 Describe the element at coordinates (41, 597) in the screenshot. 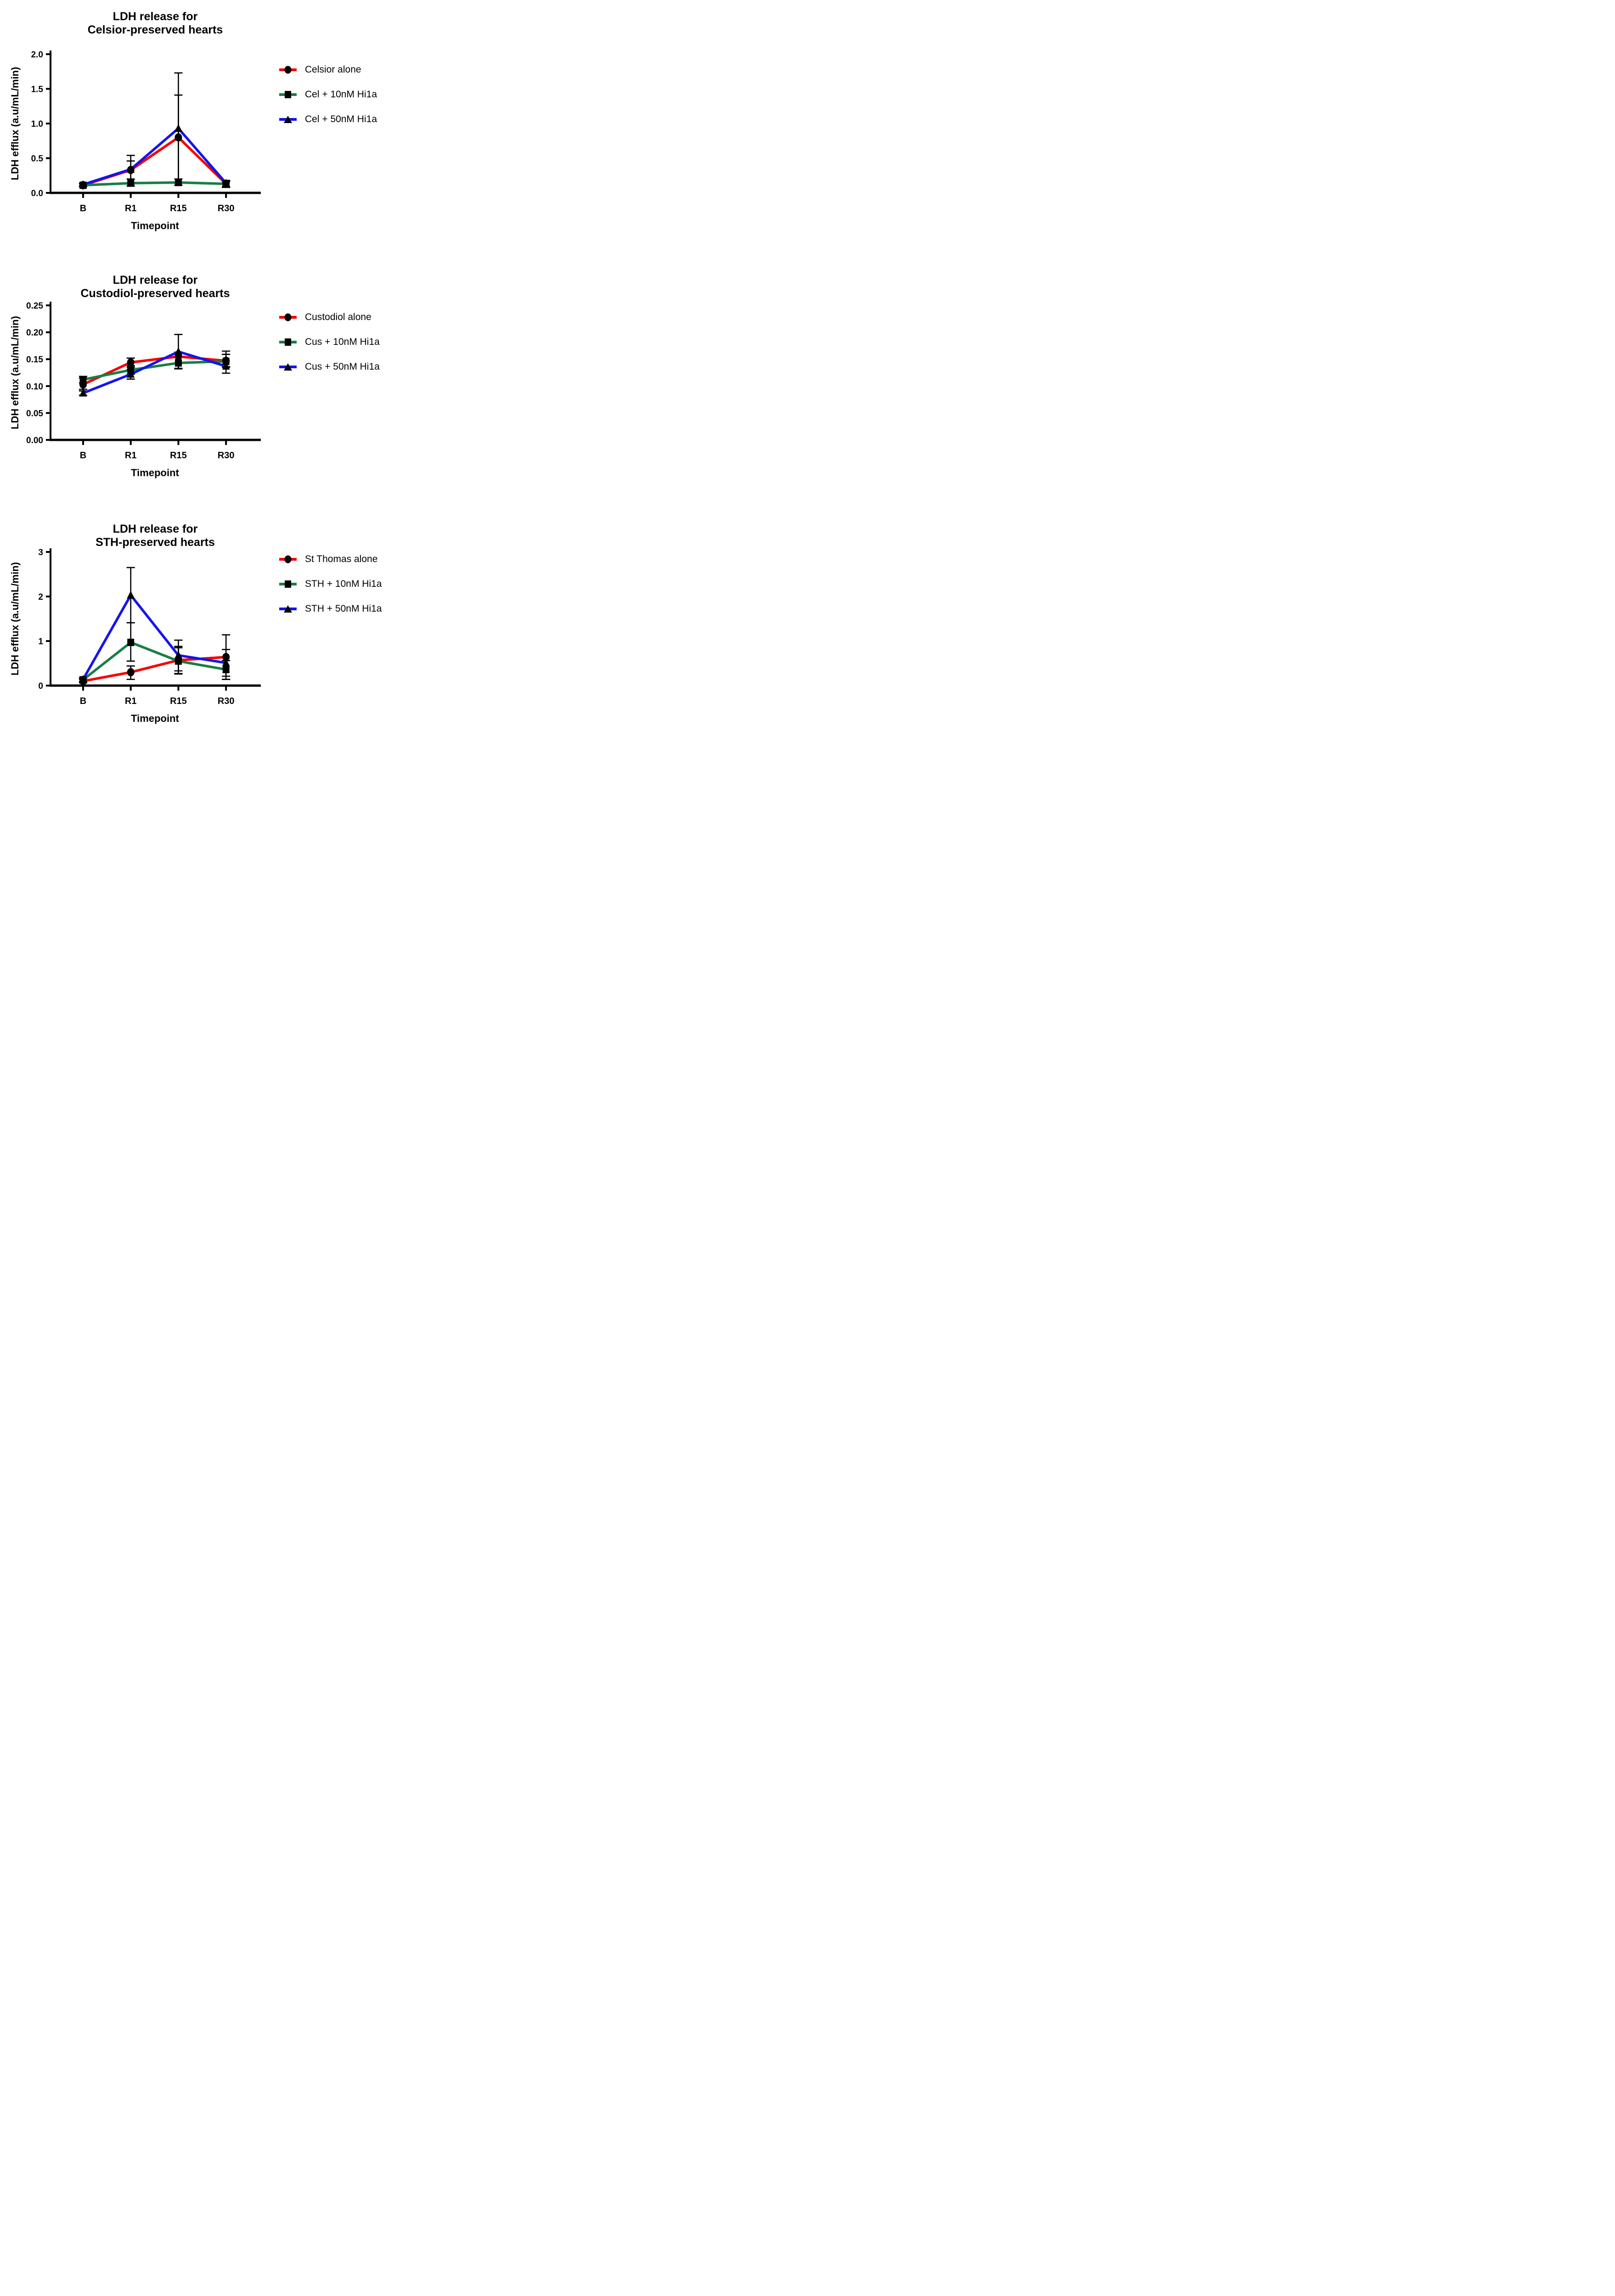

I see `y-tick-label: 2` at that location.